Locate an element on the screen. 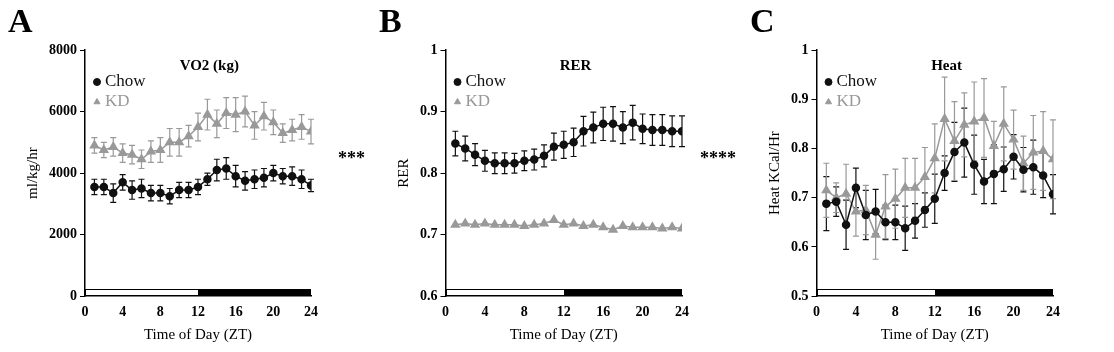 The image size is (1114, 352). x-axis-title: Time of Day (ZT) is located at coordinates (563, 334).